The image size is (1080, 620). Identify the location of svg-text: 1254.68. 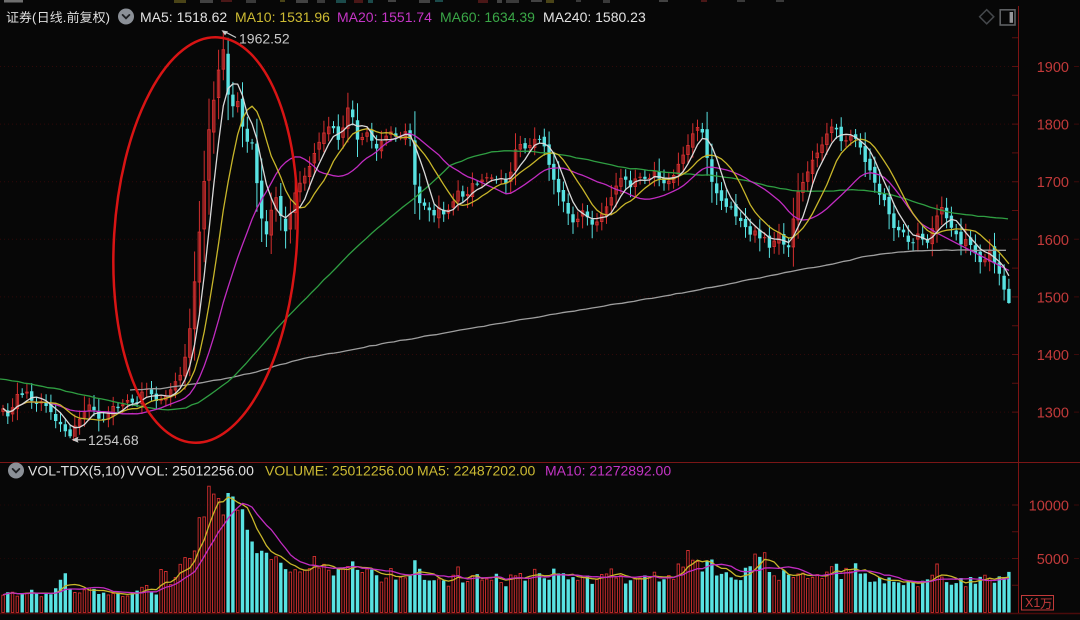
(113, 440).